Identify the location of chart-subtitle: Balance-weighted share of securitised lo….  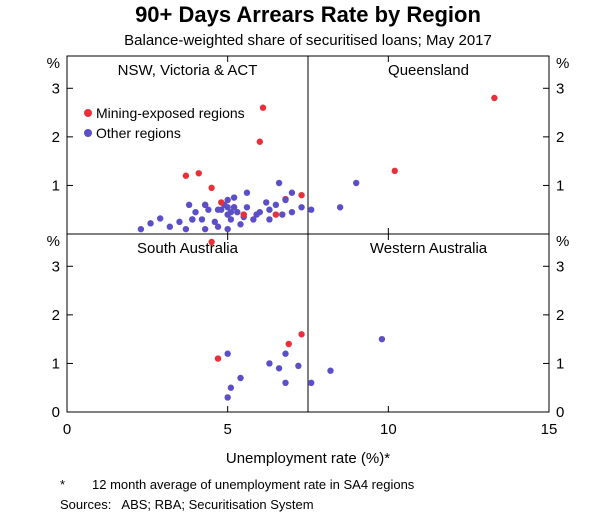
(308, 40).